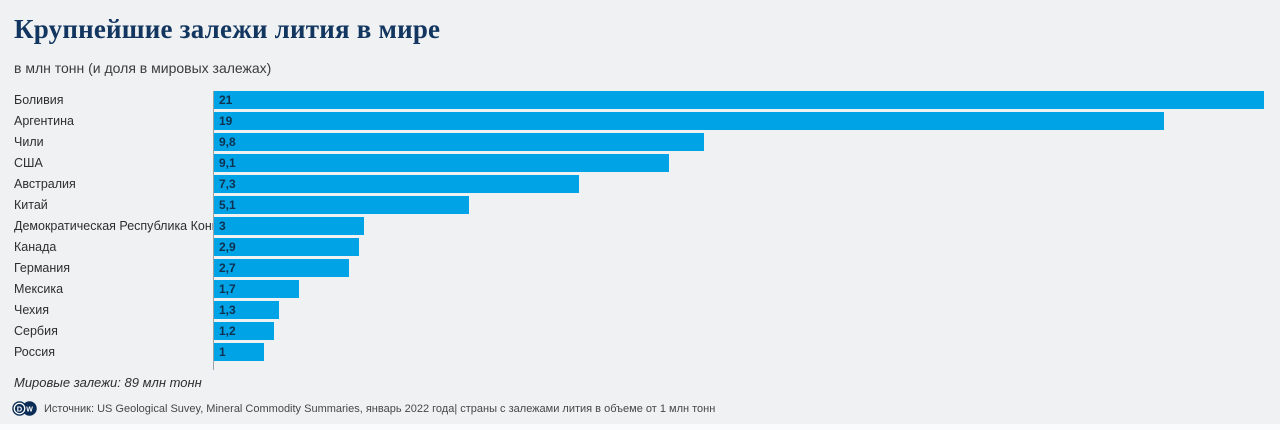 The image size is (1280, 430). What do you see at coordinates (34, 352) in the screenshot?
I see `country-label: Россия` at bounding box center [34, 352].